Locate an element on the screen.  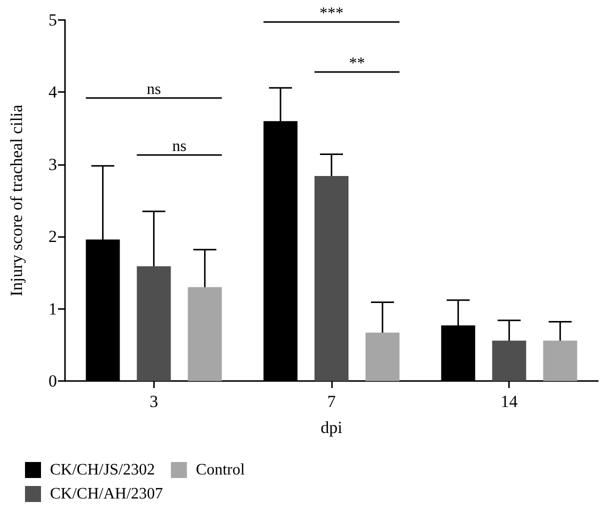
y-tick-label: 1 is located at coordinates (52, 308).